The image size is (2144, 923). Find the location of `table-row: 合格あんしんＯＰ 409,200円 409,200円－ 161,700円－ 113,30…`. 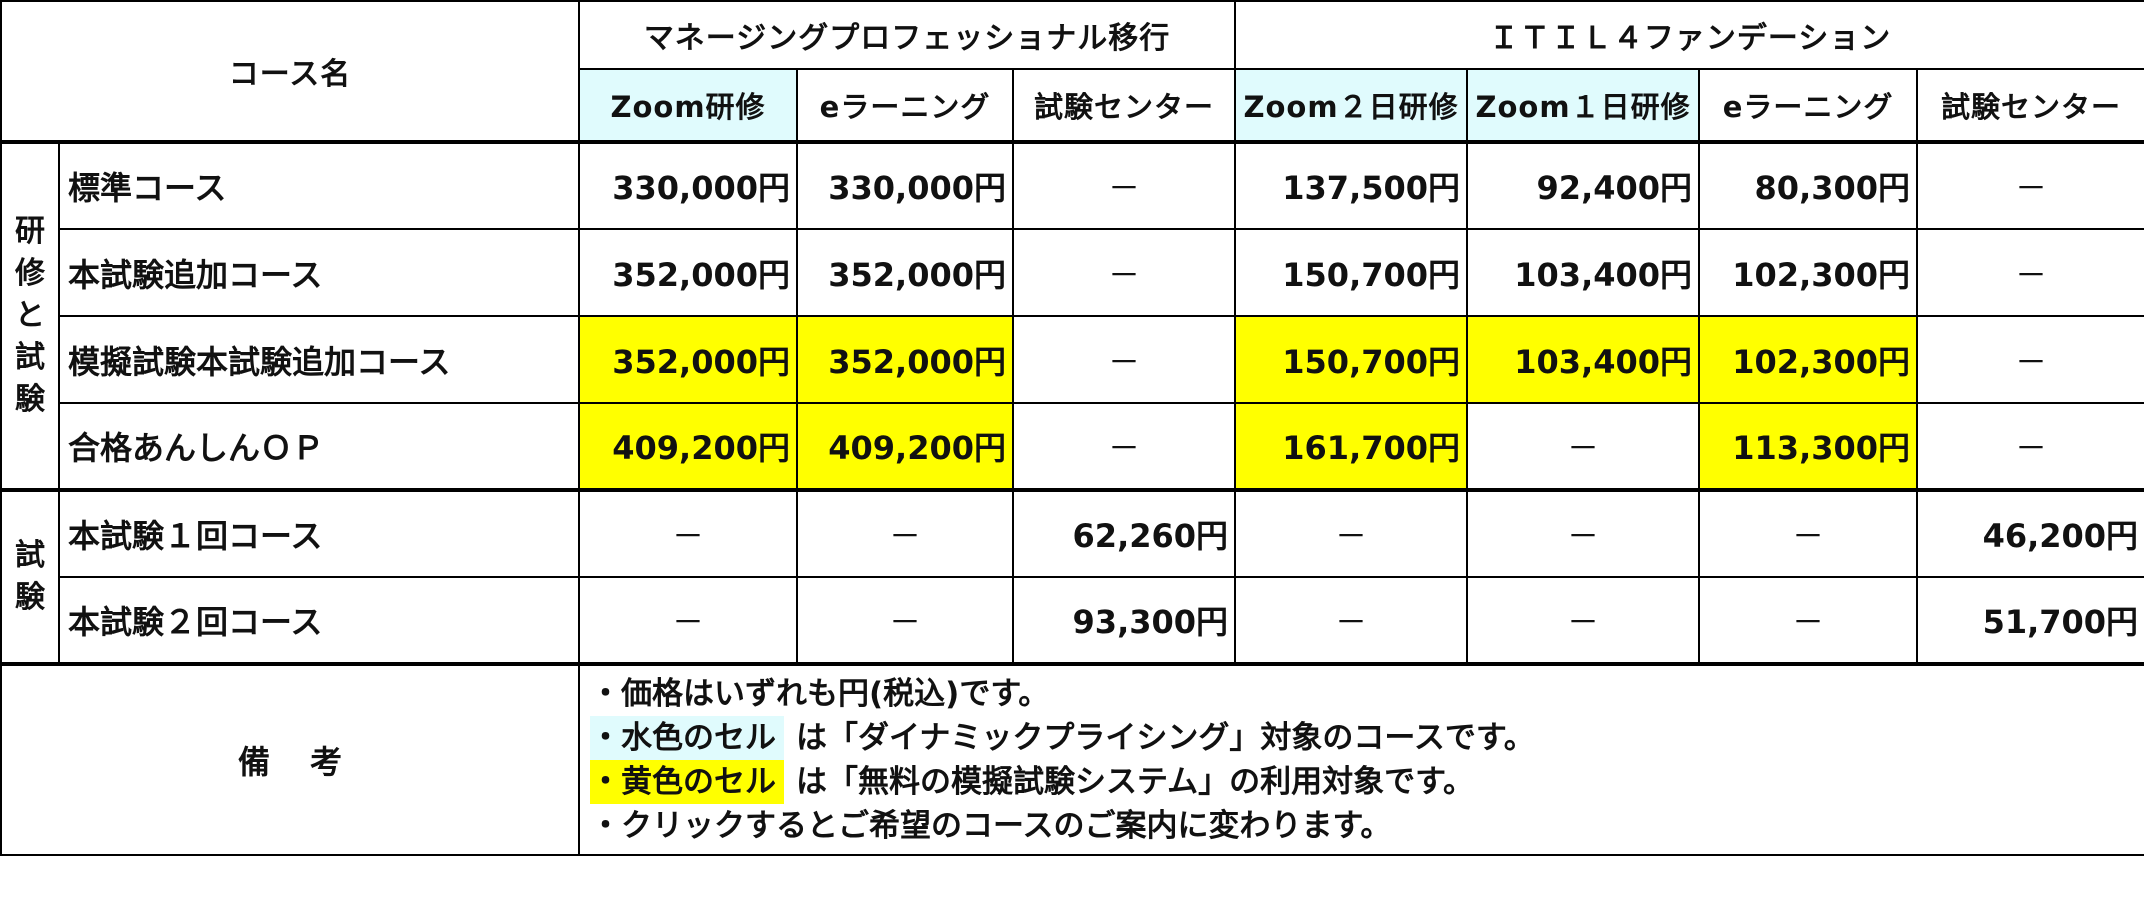

table-row: 合格あんしんＯＰ 409,200円 409,200円－ 161,700円－ 113,30… is located at coordinates (1072, 447).